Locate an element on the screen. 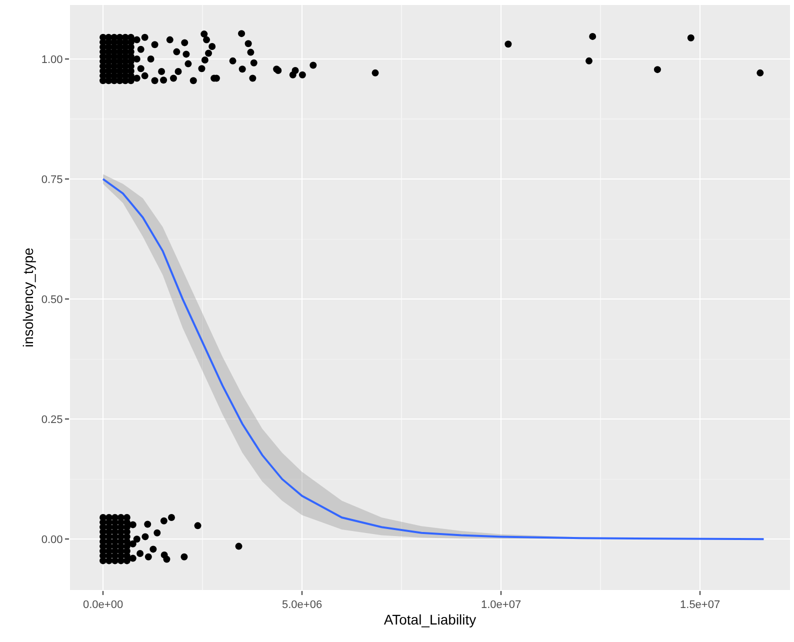  x-tick-label: 1.0e+07 is located at coordinates (501, 605).